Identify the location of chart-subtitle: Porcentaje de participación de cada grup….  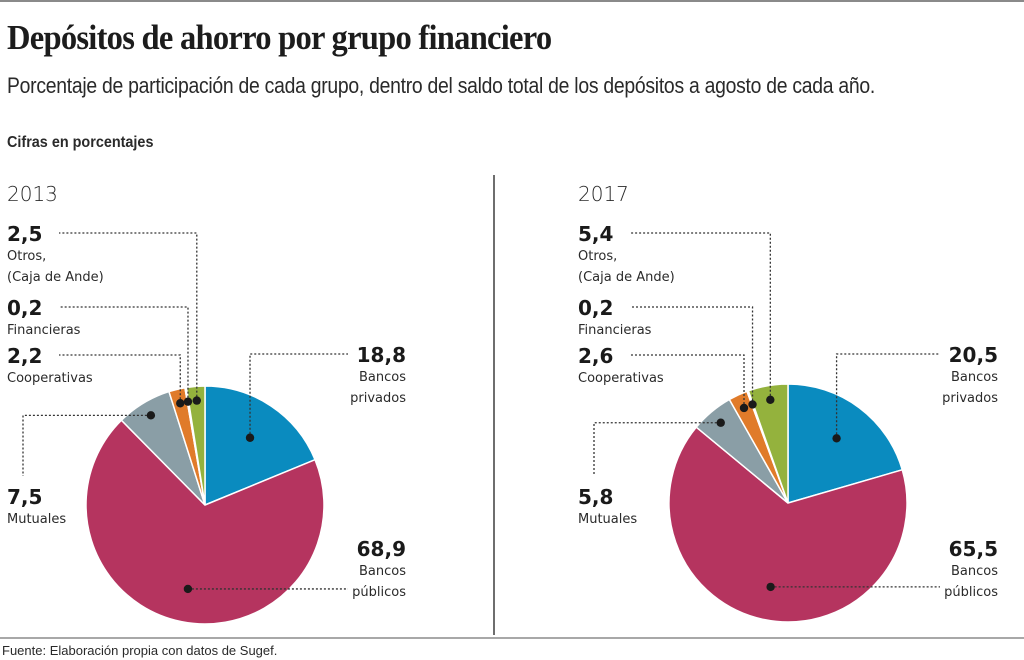
(441, 85).